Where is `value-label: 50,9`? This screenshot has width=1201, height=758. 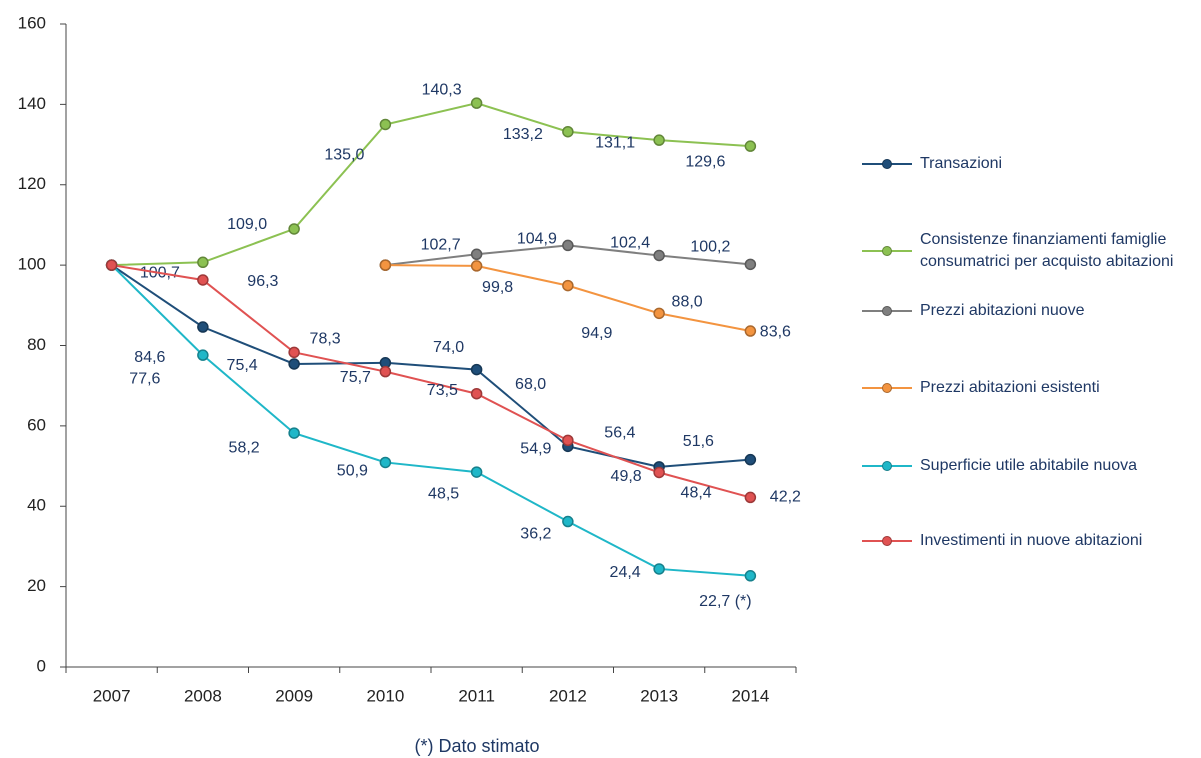 value-label: 50,9 is located at coordinates (352, 471).